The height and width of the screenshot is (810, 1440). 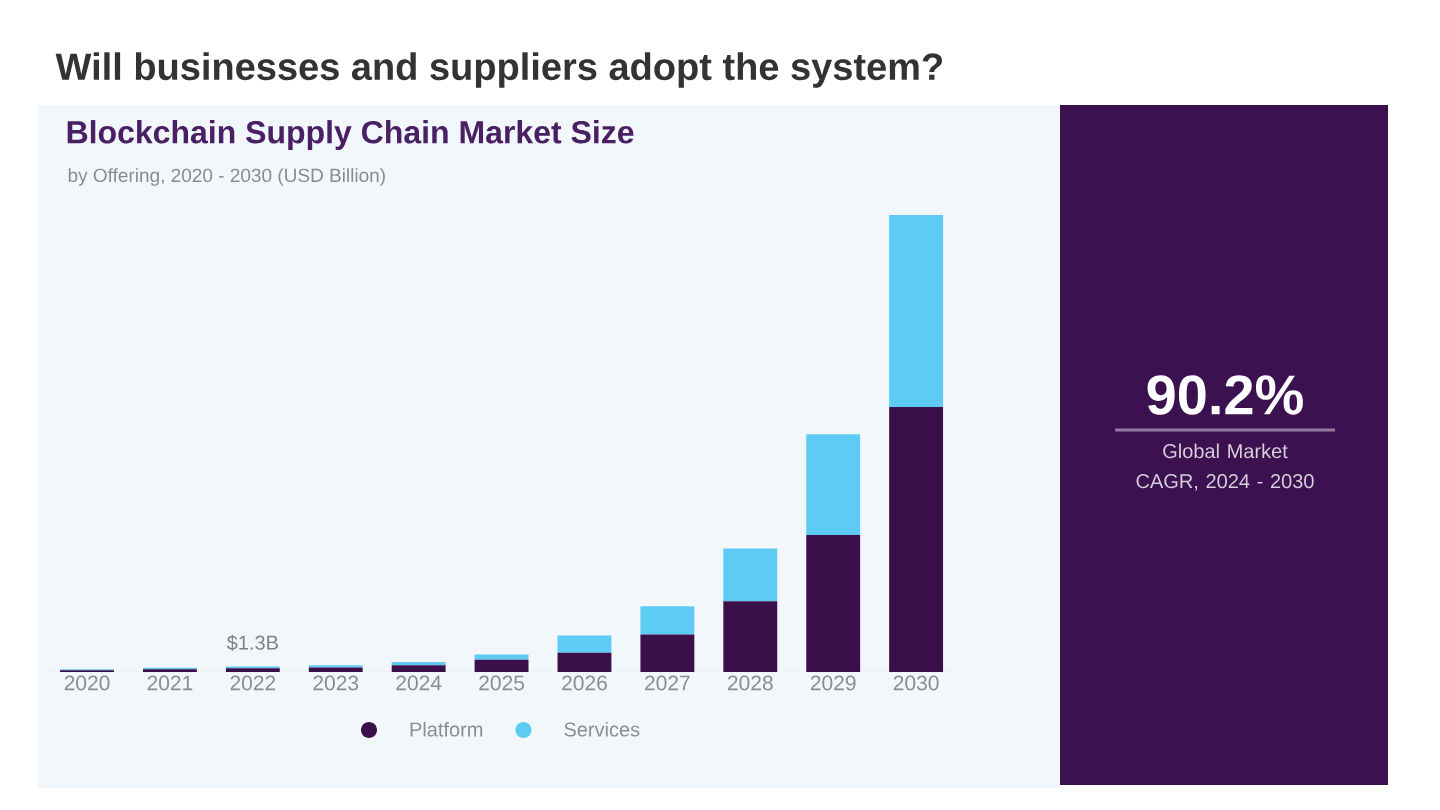 I want to click on text: Global Market CAGR, 2024 - 2030, so click(x=1225, y=467).